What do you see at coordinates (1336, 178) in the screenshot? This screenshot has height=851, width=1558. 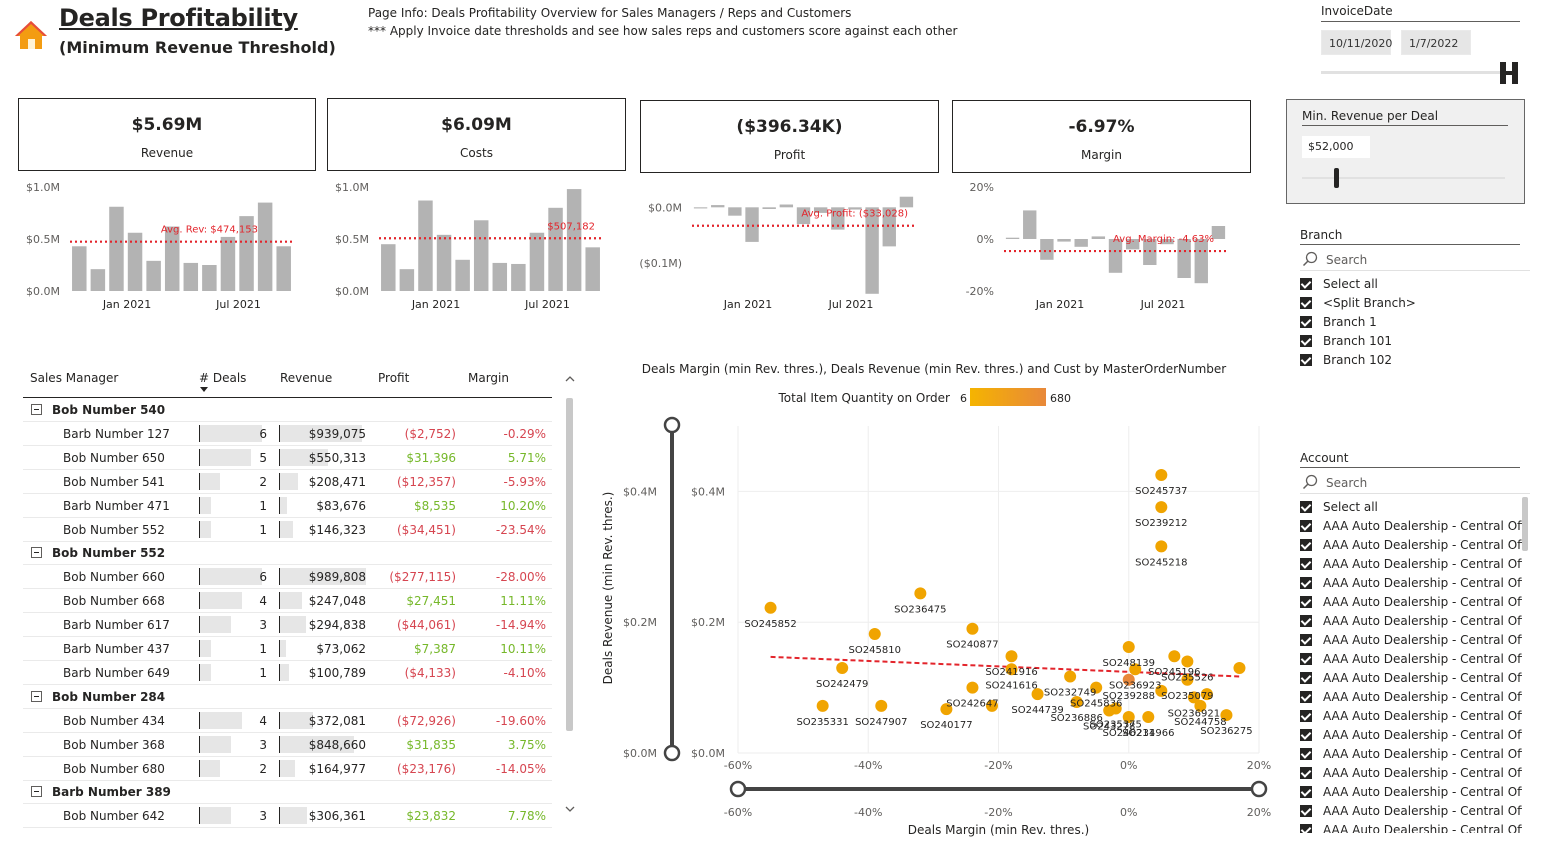 I see `min-revenue-slider-handle` at bounding box center [1336, 178].